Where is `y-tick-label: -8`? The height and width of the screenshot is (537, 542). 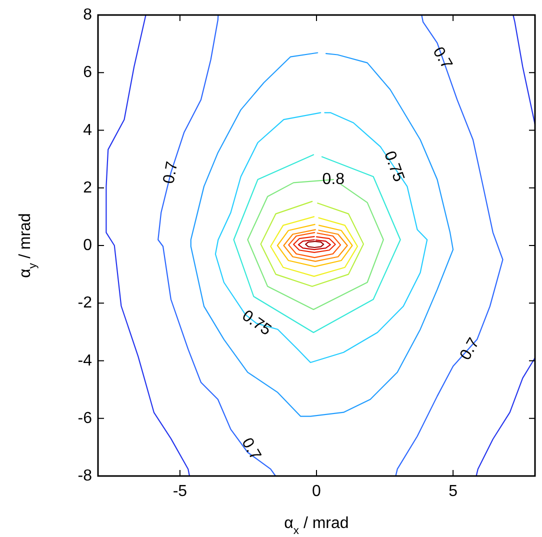 y-tick-label: -8 is located at coordinates (85, 476).